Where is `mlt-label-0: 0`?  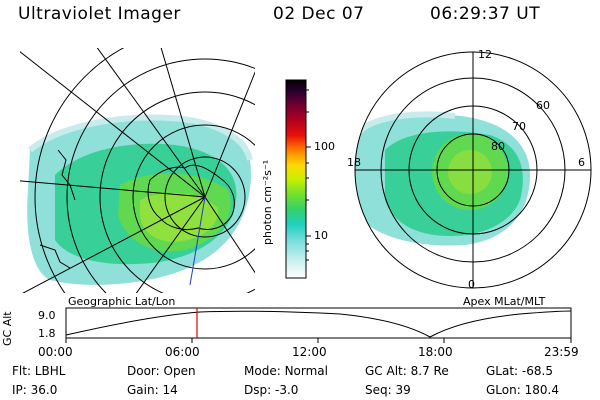
mlt-label-0: 0 is located at coordinates (471, 284).